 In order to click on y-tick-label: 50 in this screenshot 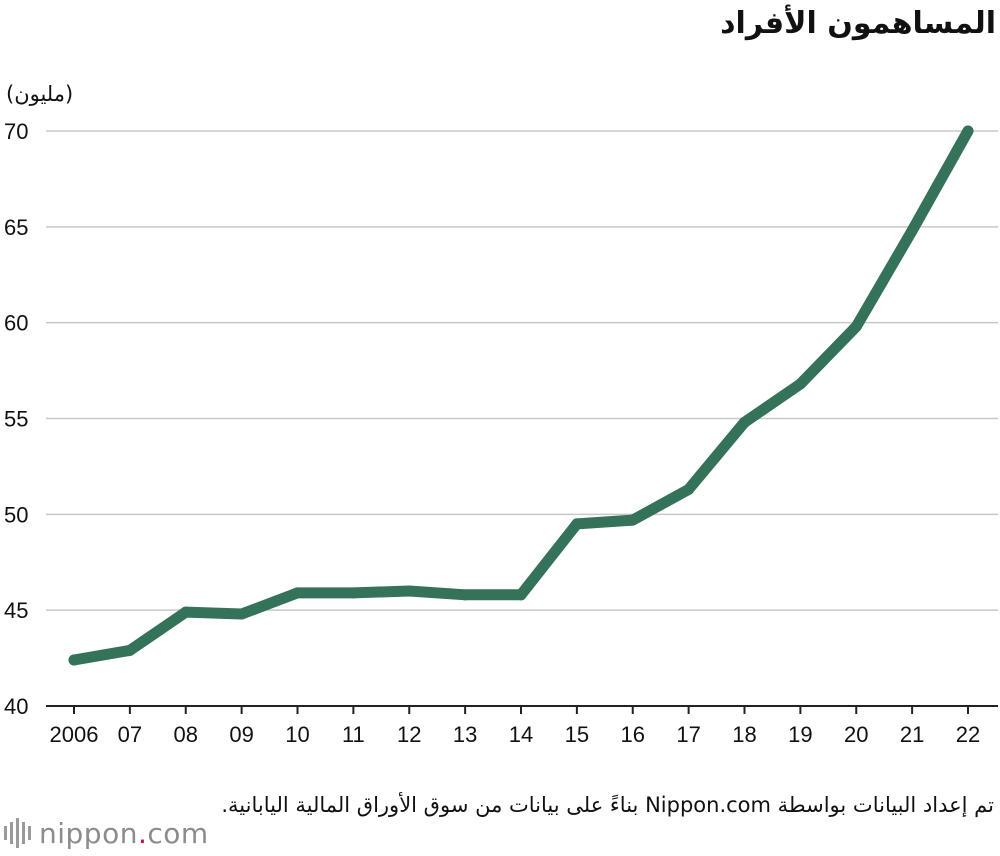, I will do `click(16, 514)`.